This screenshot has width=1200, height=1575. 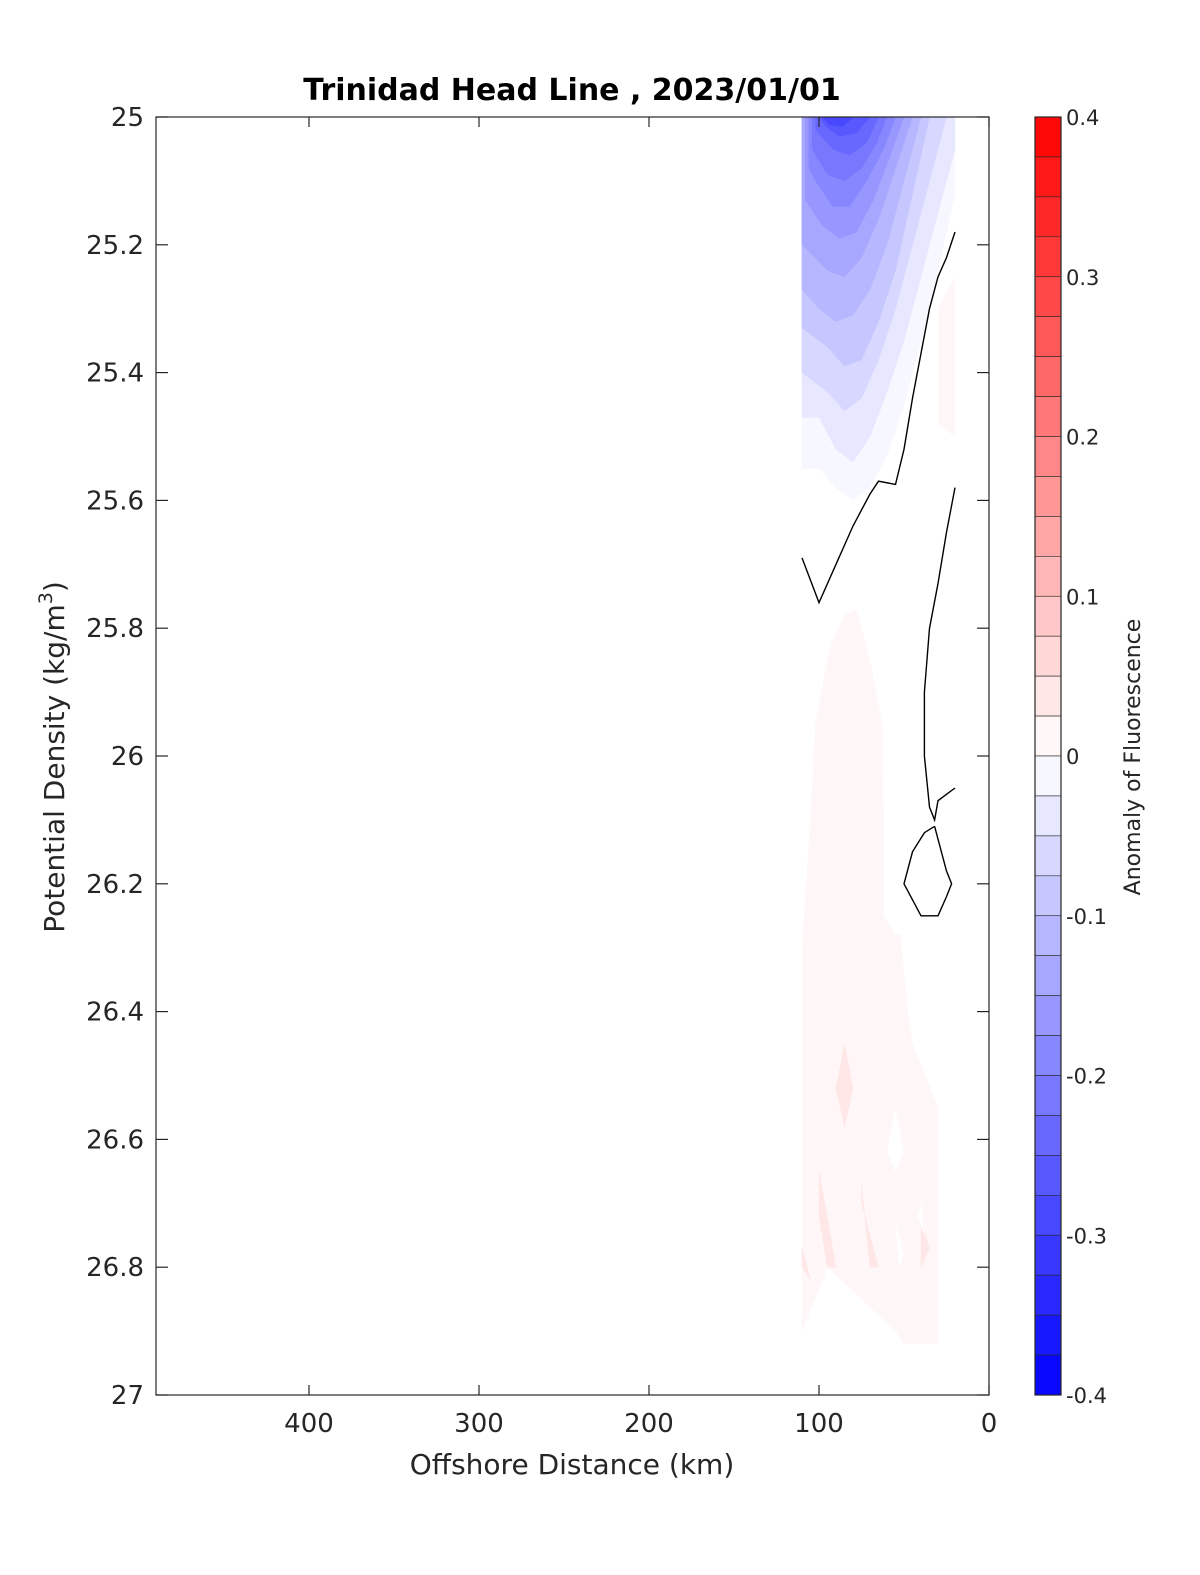 What do you see at coordinates (115, 374) in the screenshot?
I see `y-tick-label: 25.4` at bounding box center [115, 374].